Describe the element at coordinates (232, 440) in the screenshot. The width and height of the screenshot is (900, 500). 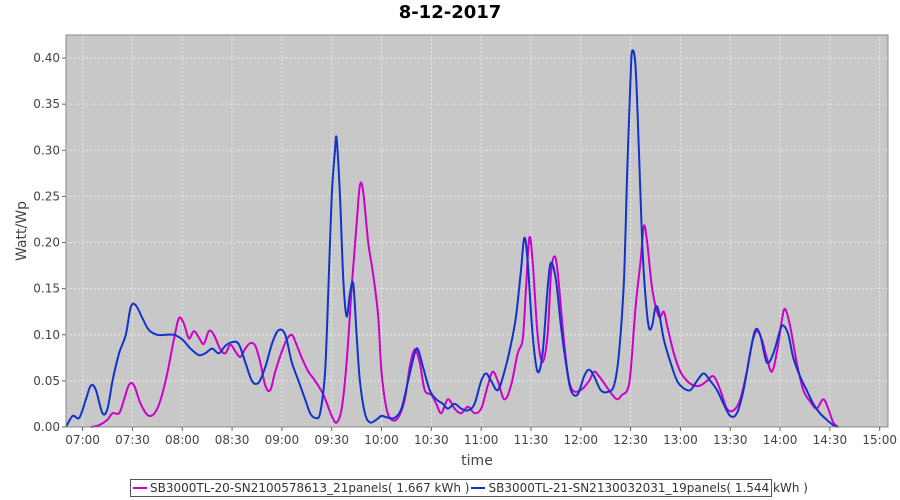
I see `x-tick-label: 08:30` at that location.